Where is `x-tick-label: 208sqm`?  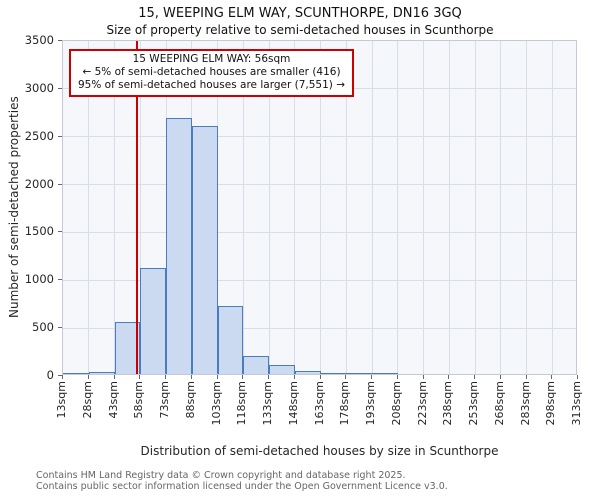
x-tick-label: 208sqm is located at coordinates (396, 403).